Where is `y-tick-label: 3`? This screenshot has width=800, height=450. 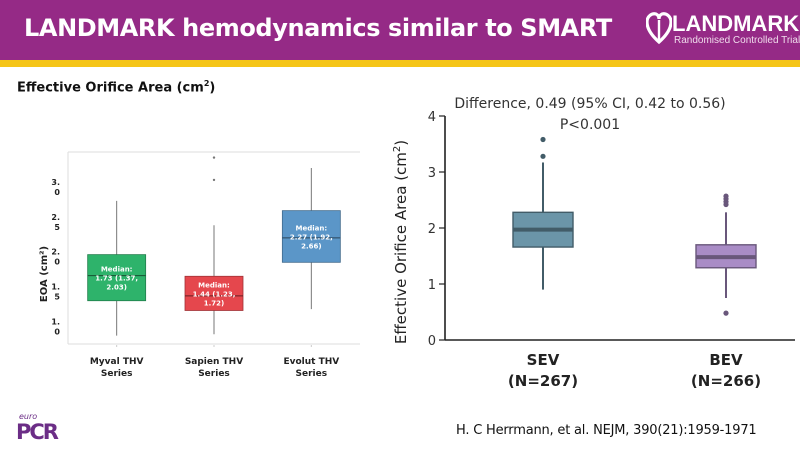 y-tick-label: 3 is located at coordinates (432, 173).